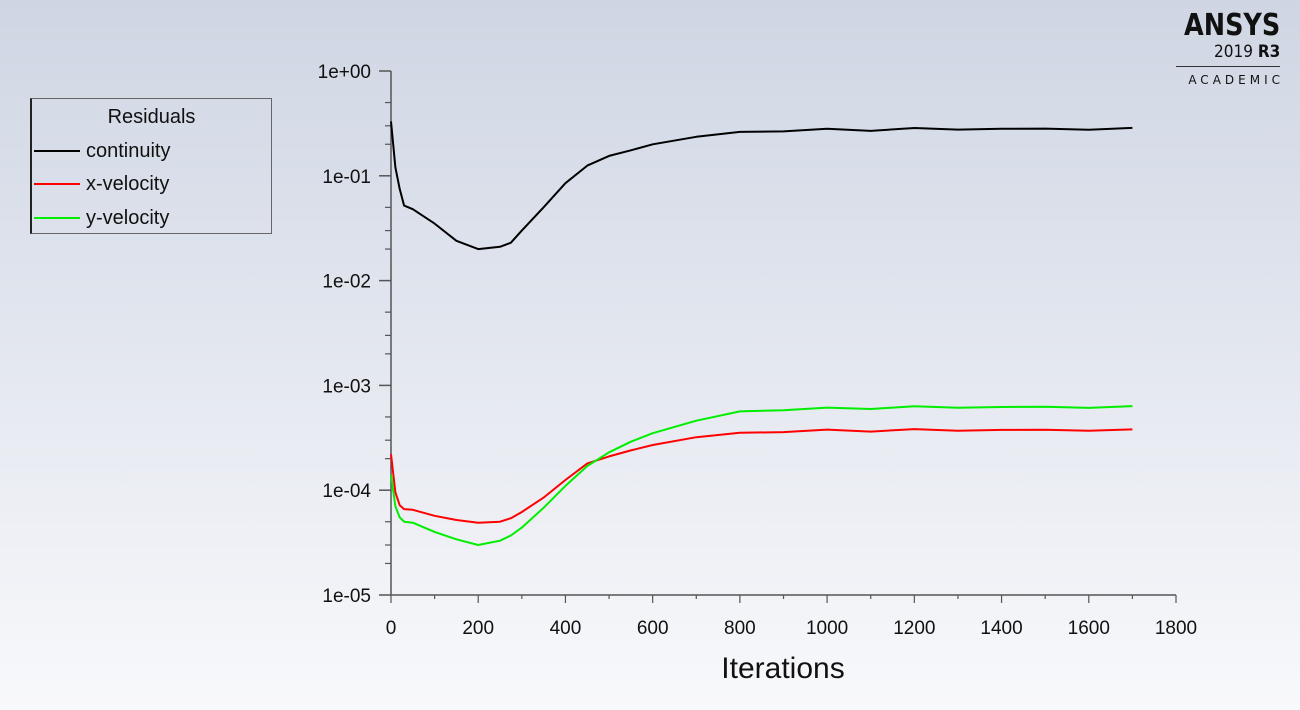  I want to click on y-tick-label: 1e-04, so click(346, 491).